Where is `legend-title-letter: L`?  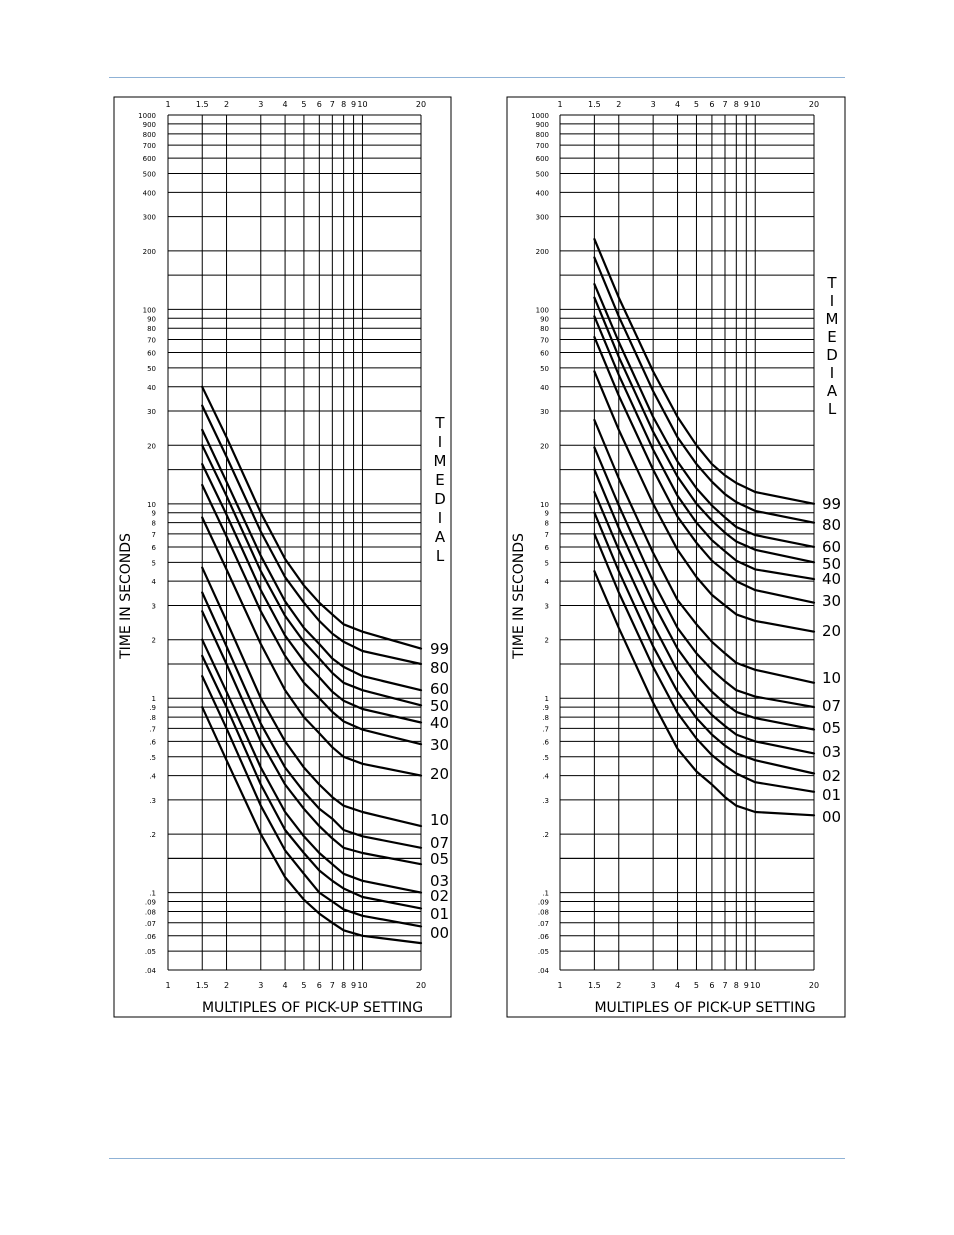 legend-title-letter: L is located at coordinates (832, 409).